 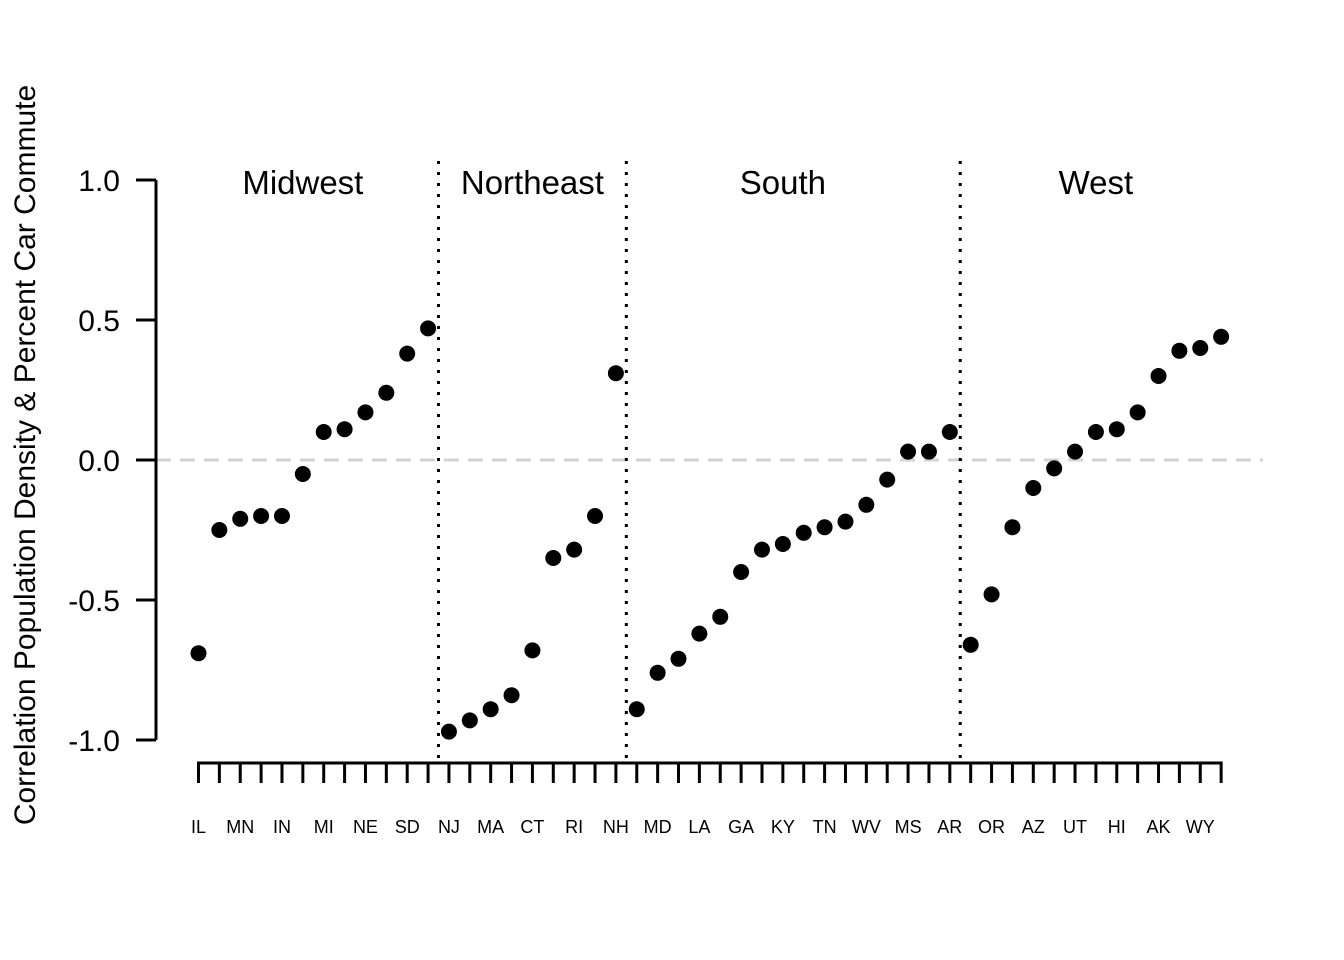 What do you see at coordinates (1117, 827) in the screenshot?
I see `x-axis-tick-label: HI` at bounding box center [1117, 827].